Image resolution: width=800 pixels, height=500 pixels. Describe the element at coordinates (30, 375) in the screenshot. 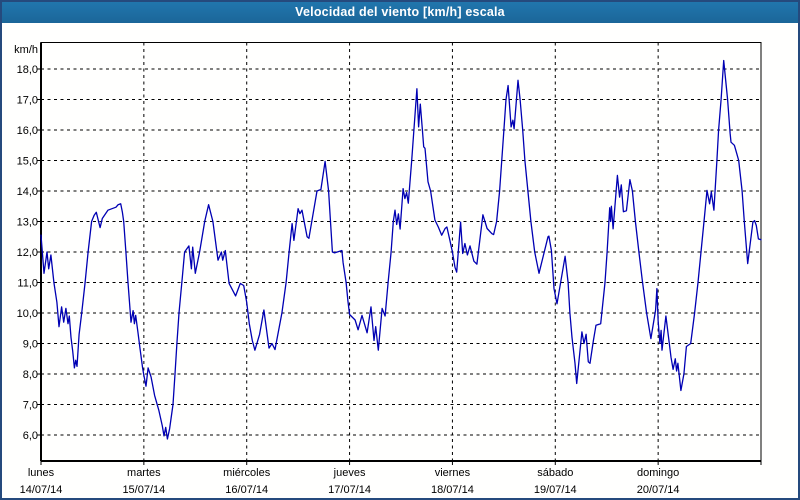

I see `y-tick-label: 8,0` at that location.